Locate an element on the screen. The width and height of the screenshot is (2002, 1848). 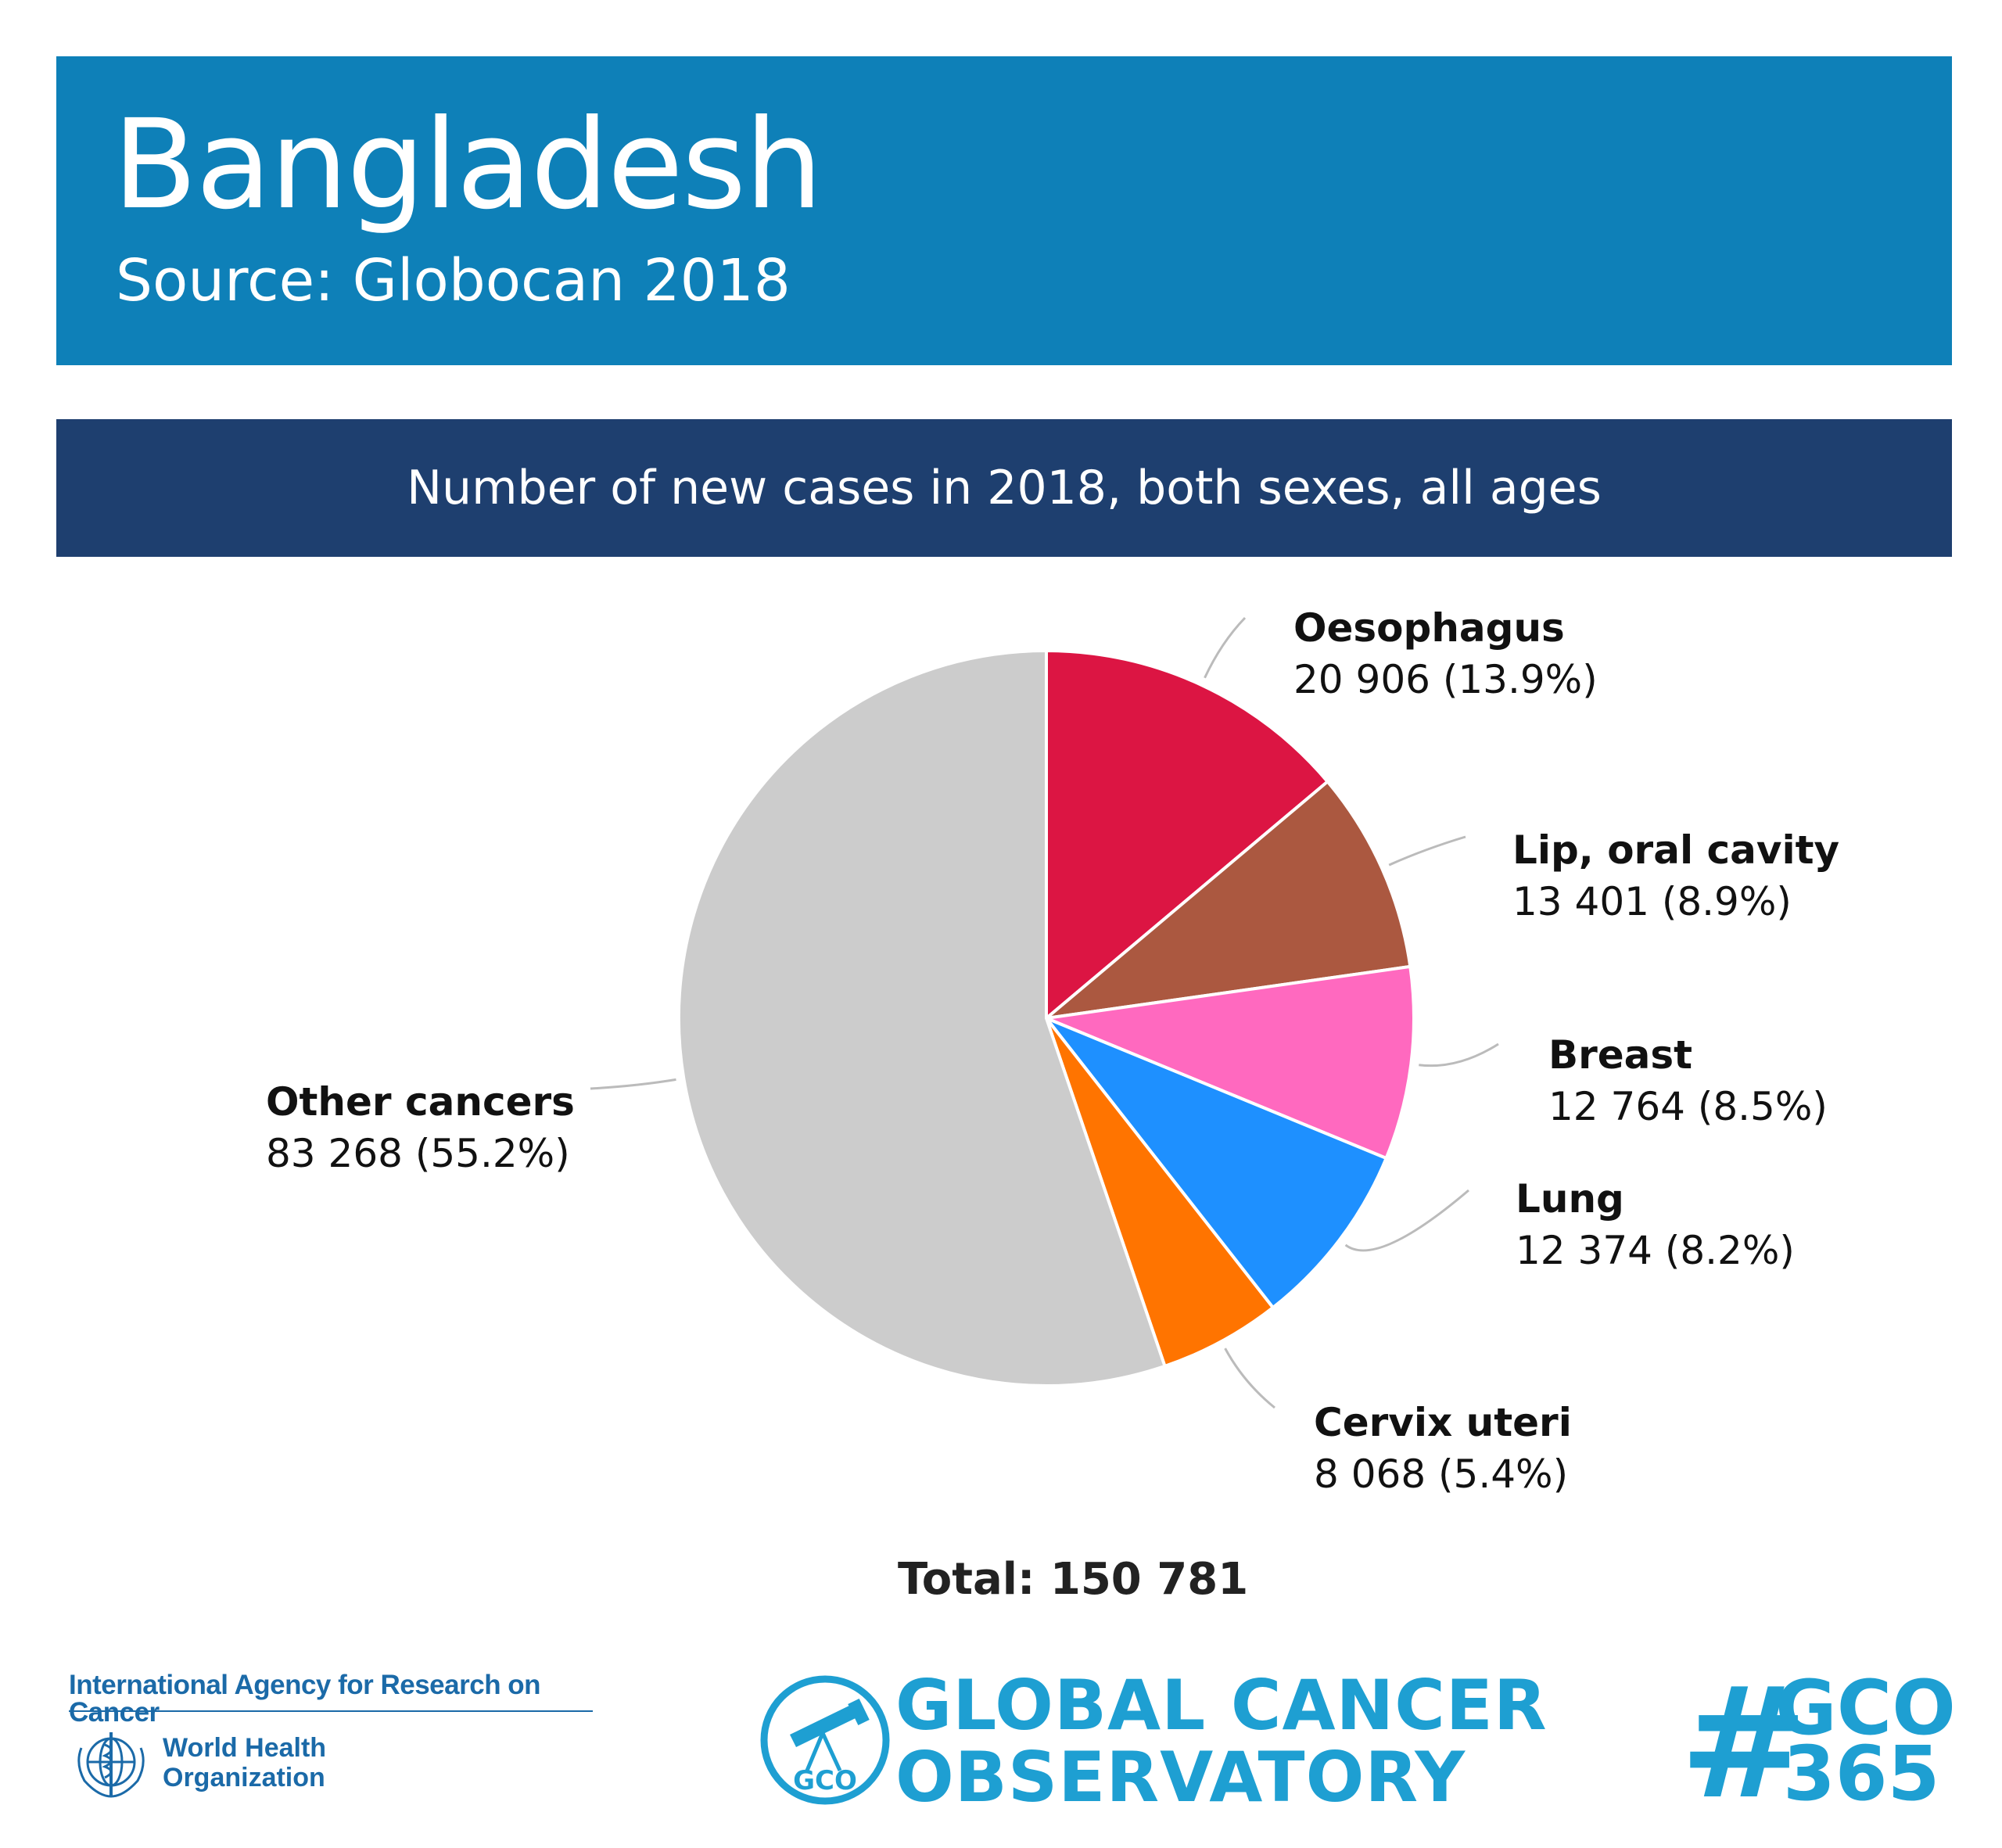
slice-value: 13 401 (8.9%) is located at coordinates (1652, 901).